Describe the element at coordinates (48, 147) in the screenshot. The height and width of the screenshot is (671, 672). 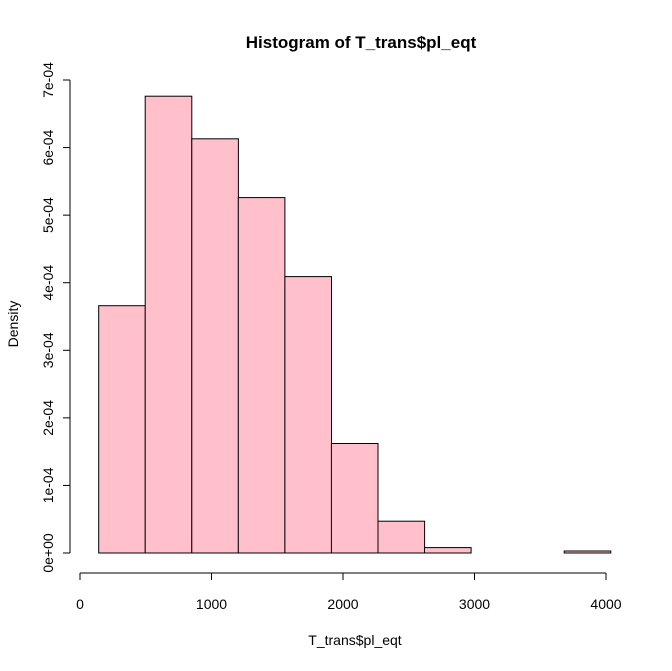
I see `y-tick-label: 6e-04` at that location.